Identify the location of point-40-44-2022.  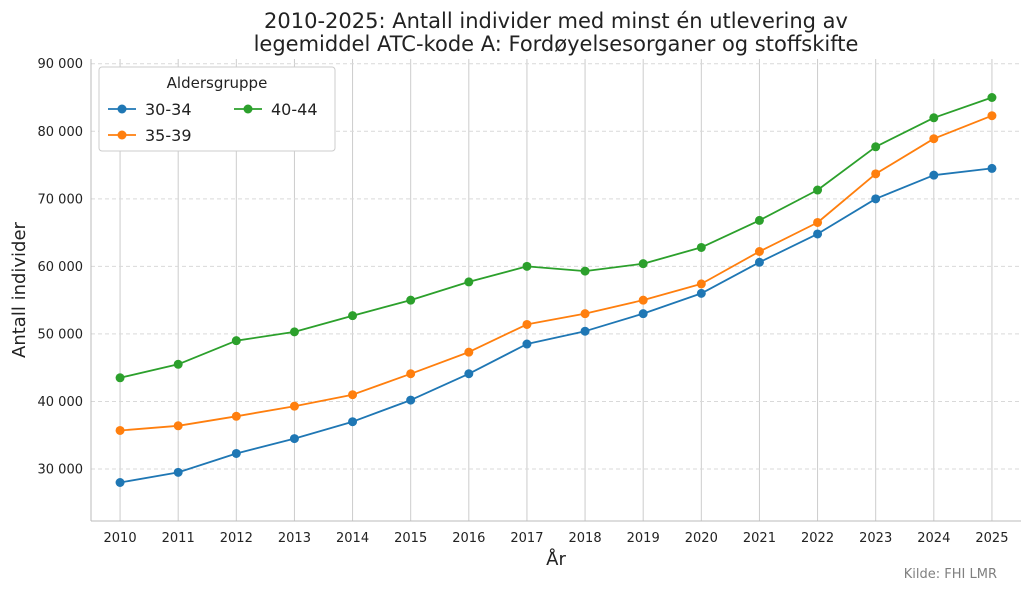
(818, 190).